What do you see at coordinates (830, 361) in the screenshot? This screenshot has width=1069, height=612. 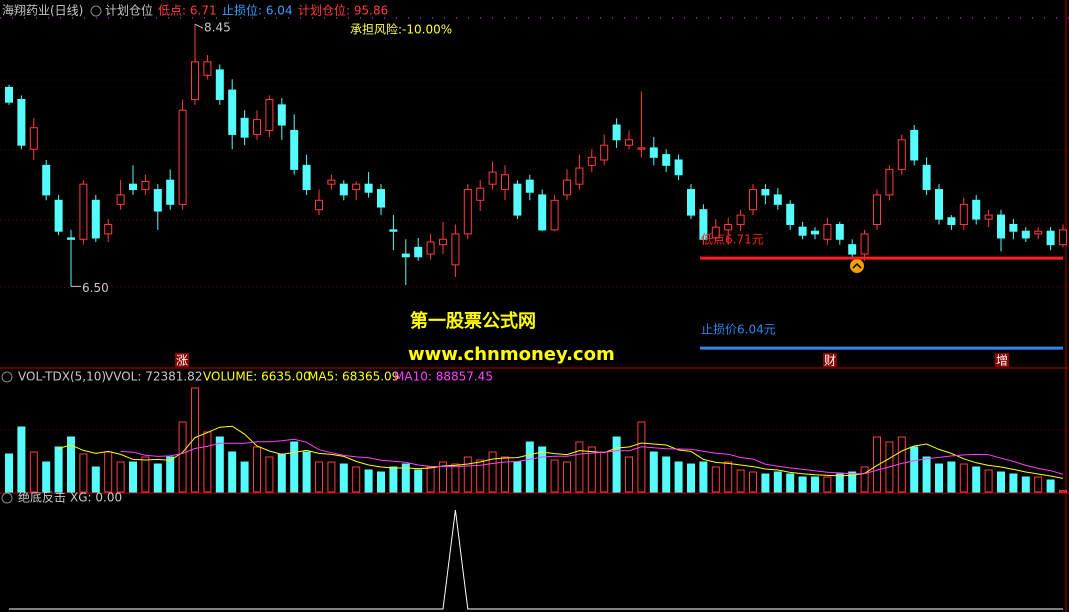 I see `signal-label: 财` at bounding box center [830, 361].